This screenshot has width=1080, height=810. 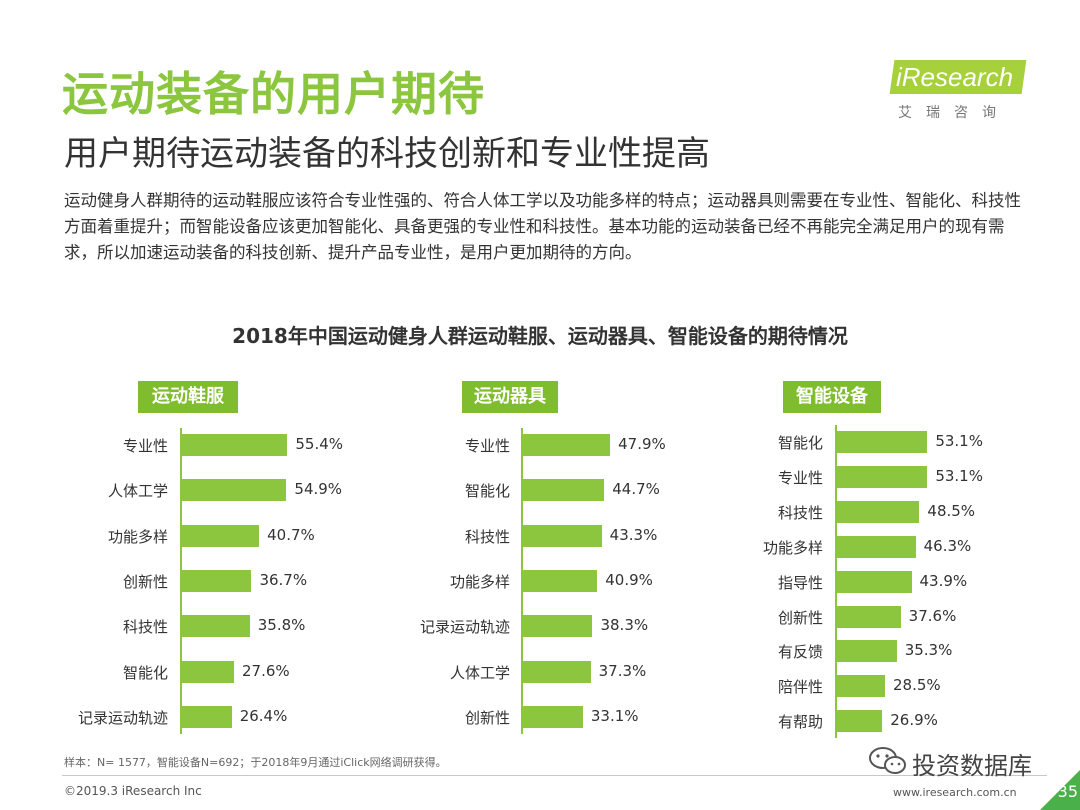 I want to click on sports-apparel-category-label: 创新性, so click(x=145, y=581).